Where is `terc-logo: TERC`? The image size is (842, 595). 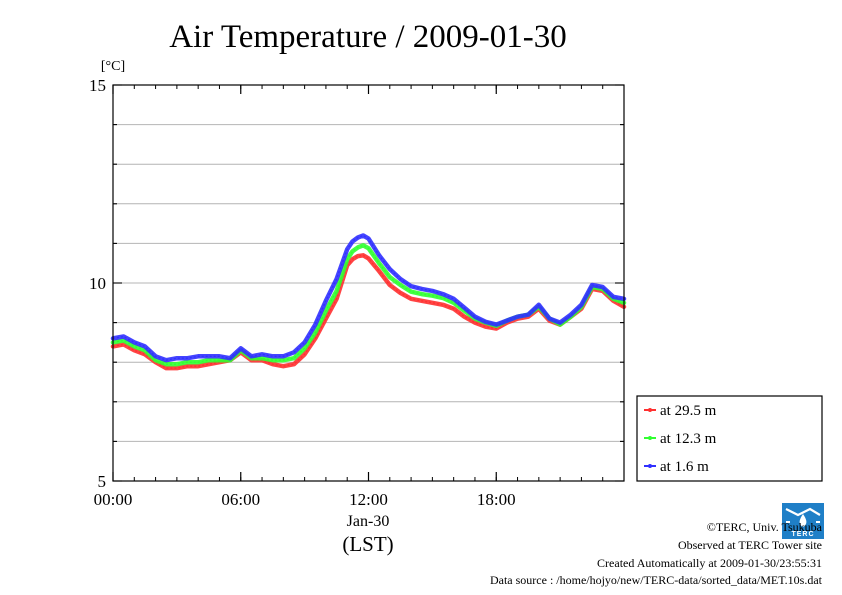
terc-logo: TERC is located at coordinates (803, 521).